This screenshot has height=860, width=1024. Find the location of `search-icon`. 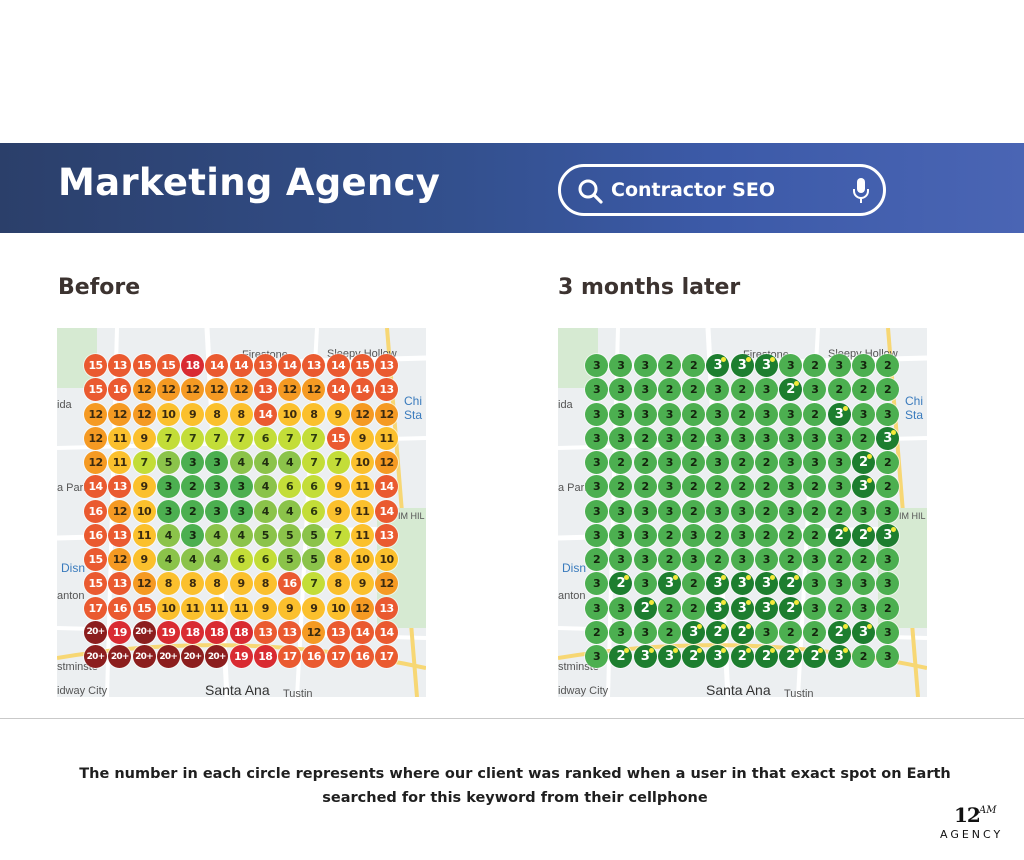

search-icon is located at coordinates (590, 191).